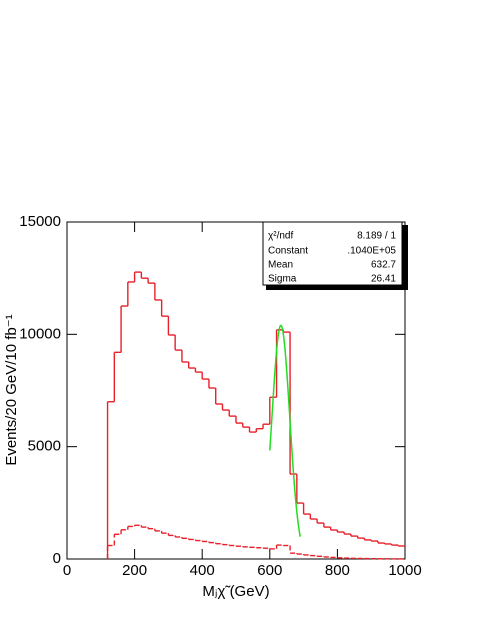 The width and height of the screenshot is (485, 632). I want to click on x-tick-label: 1000, so click(404, 570).